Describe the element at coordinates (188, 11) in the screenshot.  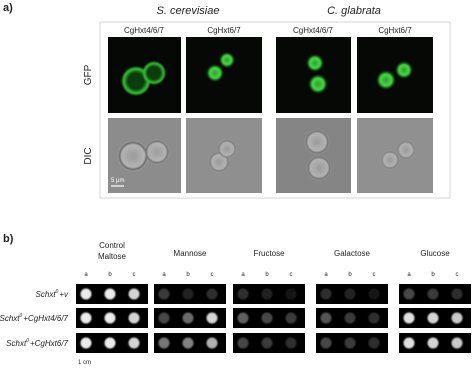
I see `species-label: S. cerevisiae` at that location.